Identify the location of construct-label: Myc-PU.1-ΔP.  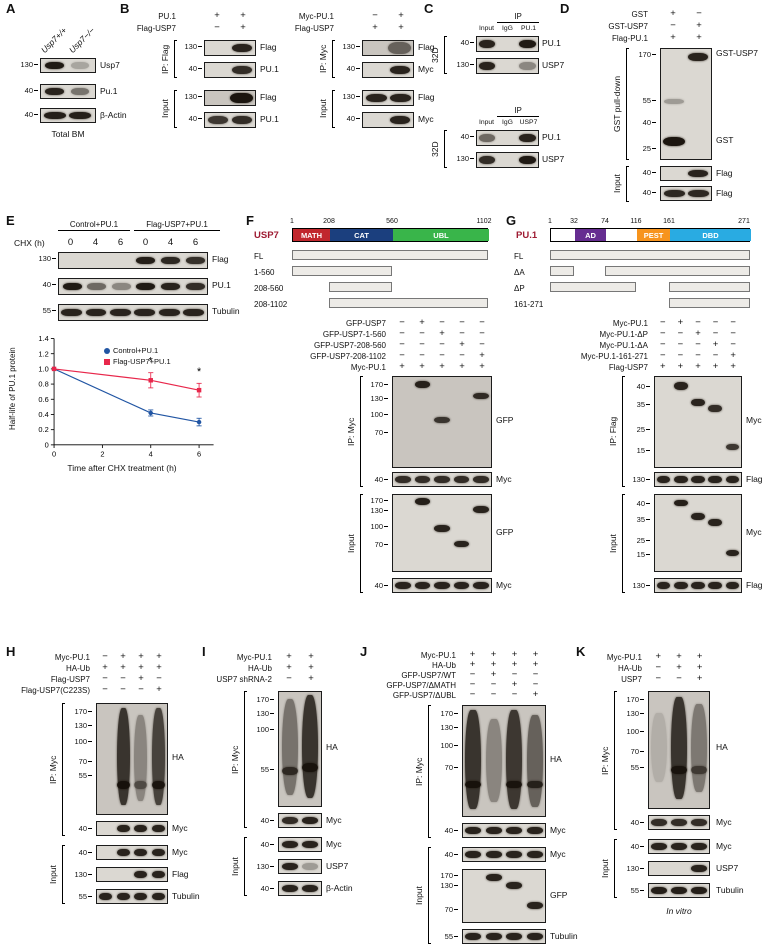
(623, 334).